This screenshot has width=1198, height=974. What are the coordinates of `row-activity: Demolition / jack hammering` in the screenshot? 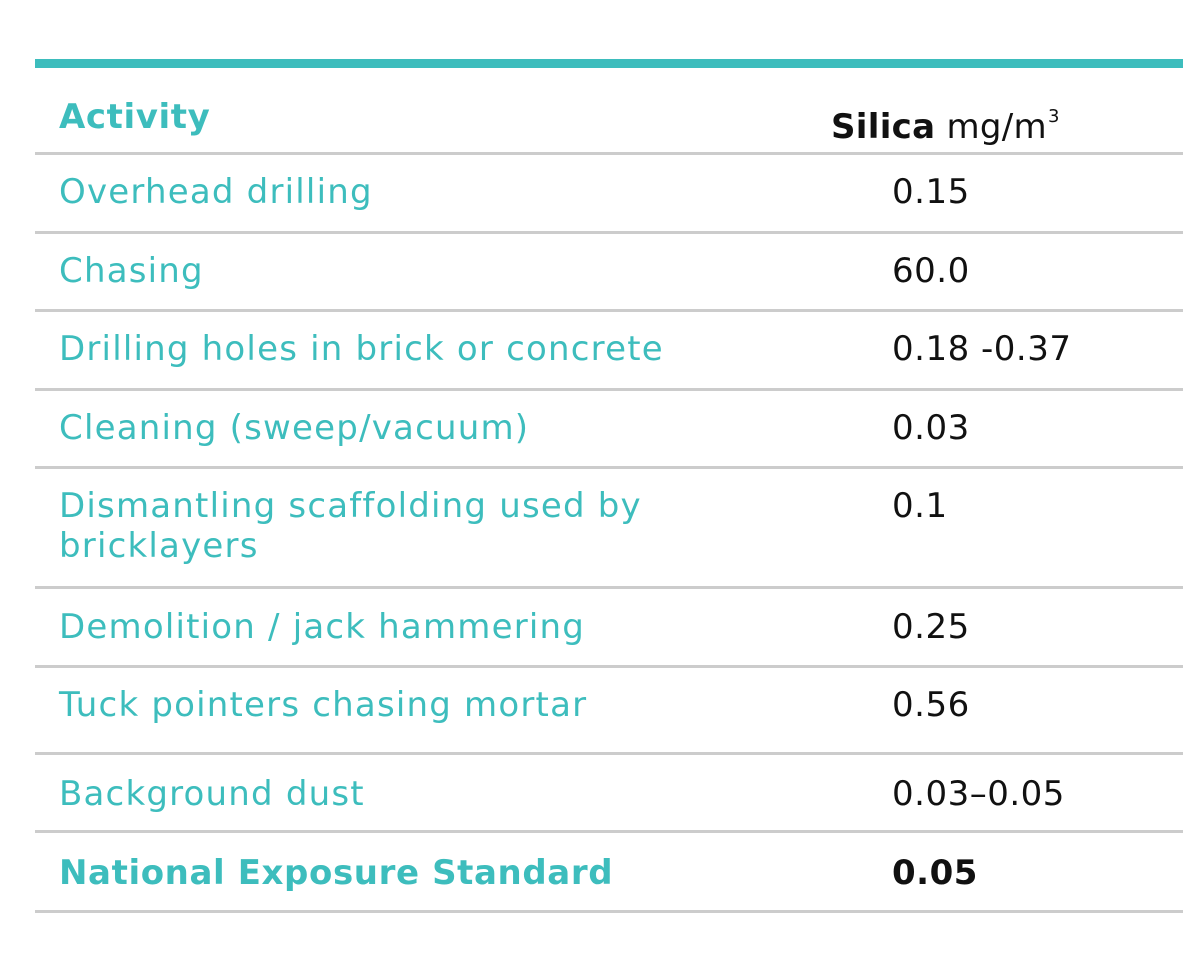 It's located at (322, 627).